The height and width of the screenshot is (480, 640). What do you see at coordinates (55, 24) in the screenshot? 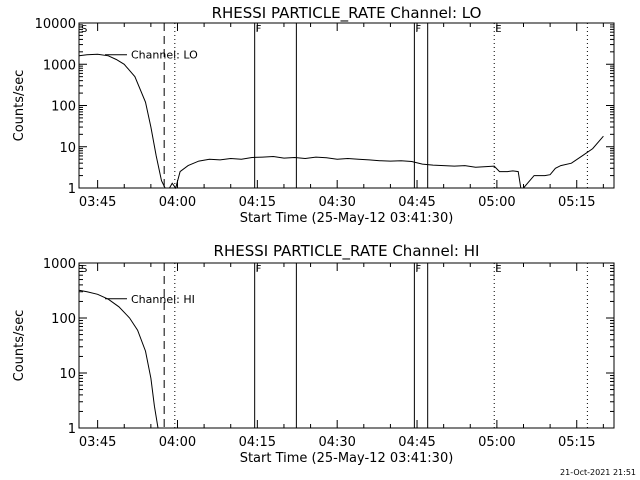
I see `y-tick-label: 10000` at bounding box center [55, 24].